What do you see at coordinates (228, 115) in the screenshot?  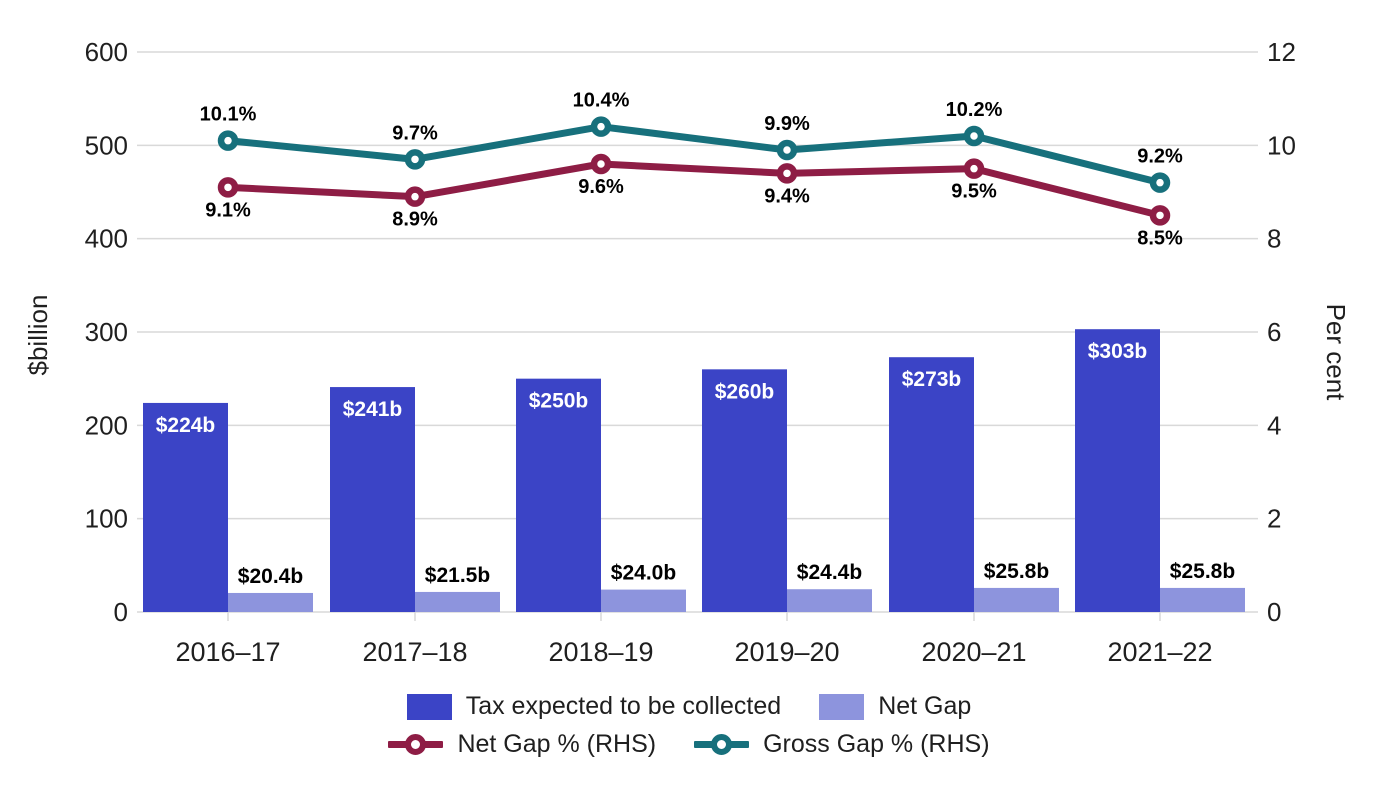 I see `line-point-label: 10.1%` at bounding box center [228, 115].